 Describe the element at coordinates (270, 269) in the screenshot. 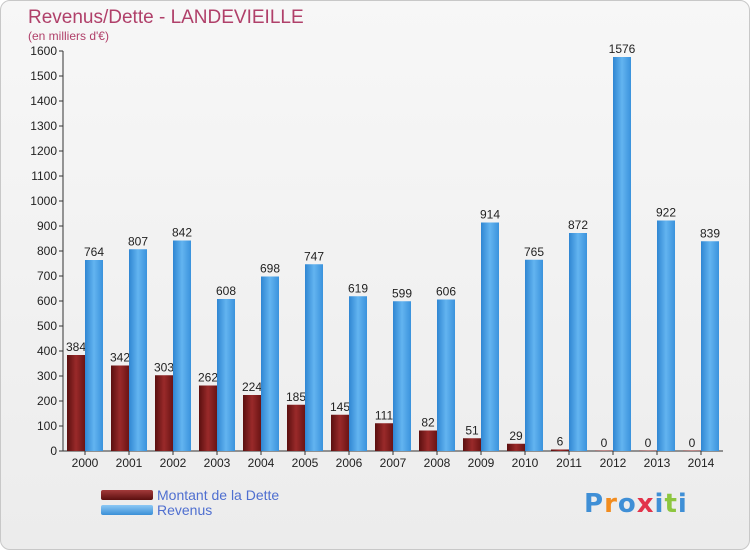

I see `data-label-revenus: 698` at that location.